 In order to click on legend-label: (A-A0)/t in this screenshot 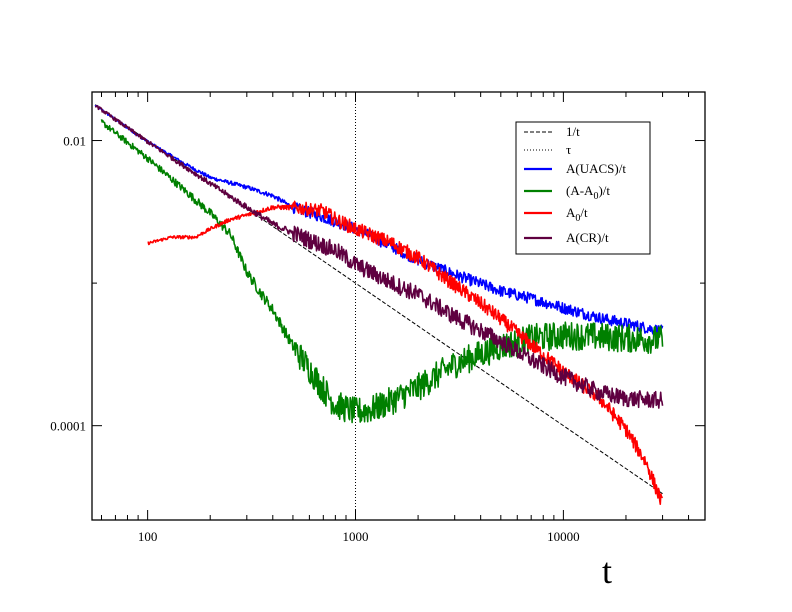, I will do `click(588, 192)`.